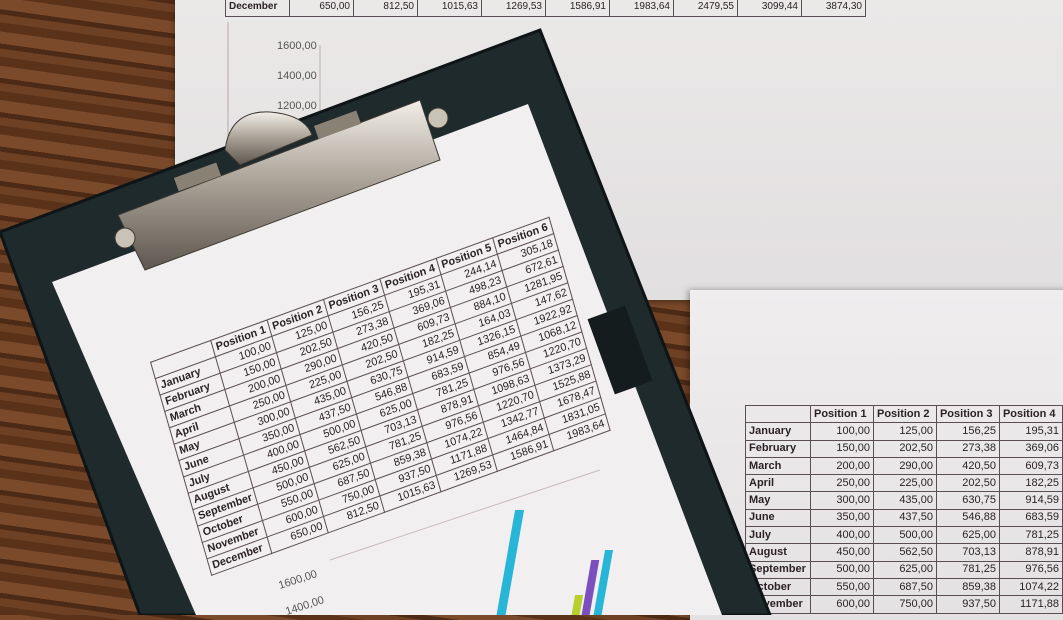  What do you see at coordinates (620, 350) in the screenshot?
I see `clipboard-strap` at bounding box center [620, 350].